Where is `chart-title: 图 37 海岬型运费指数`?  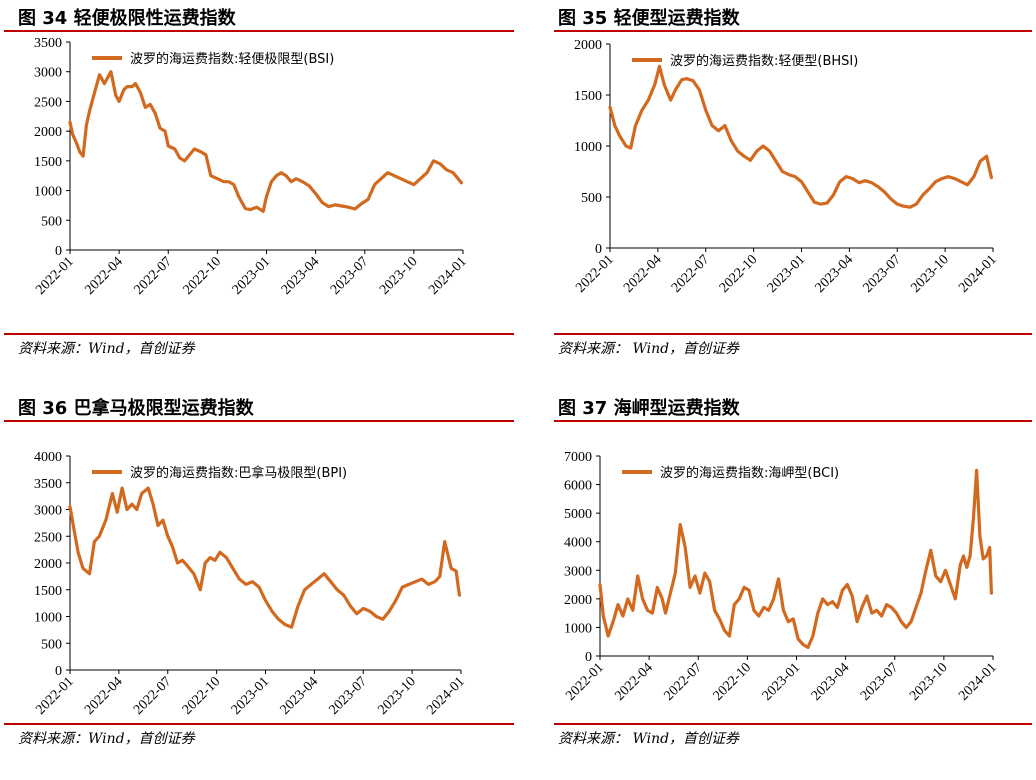
chart-title: 图 37 海岬型运费指数 is located at coordinates (649, 408).